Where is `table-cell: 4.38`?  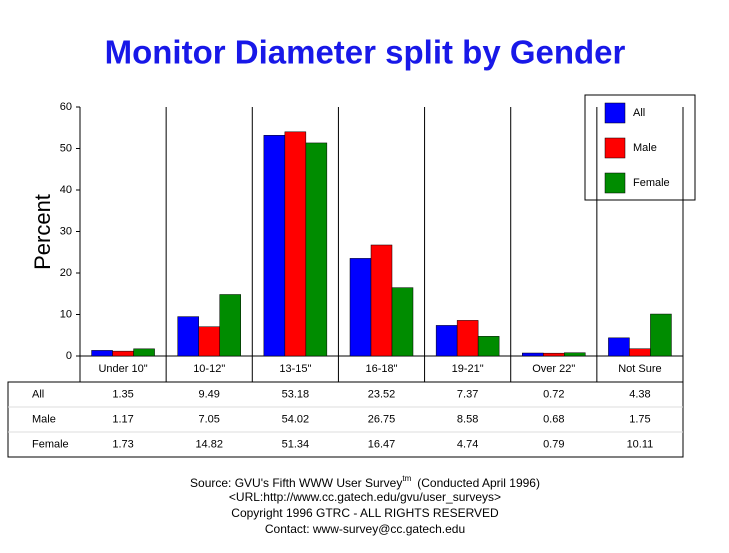
table-cell: 4.38 is located at coordinates (639, 394).